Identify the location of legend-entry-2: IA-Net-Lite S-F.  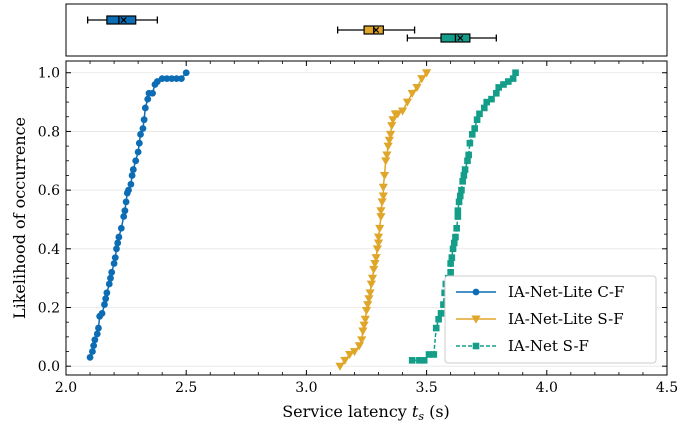
(540, 319).